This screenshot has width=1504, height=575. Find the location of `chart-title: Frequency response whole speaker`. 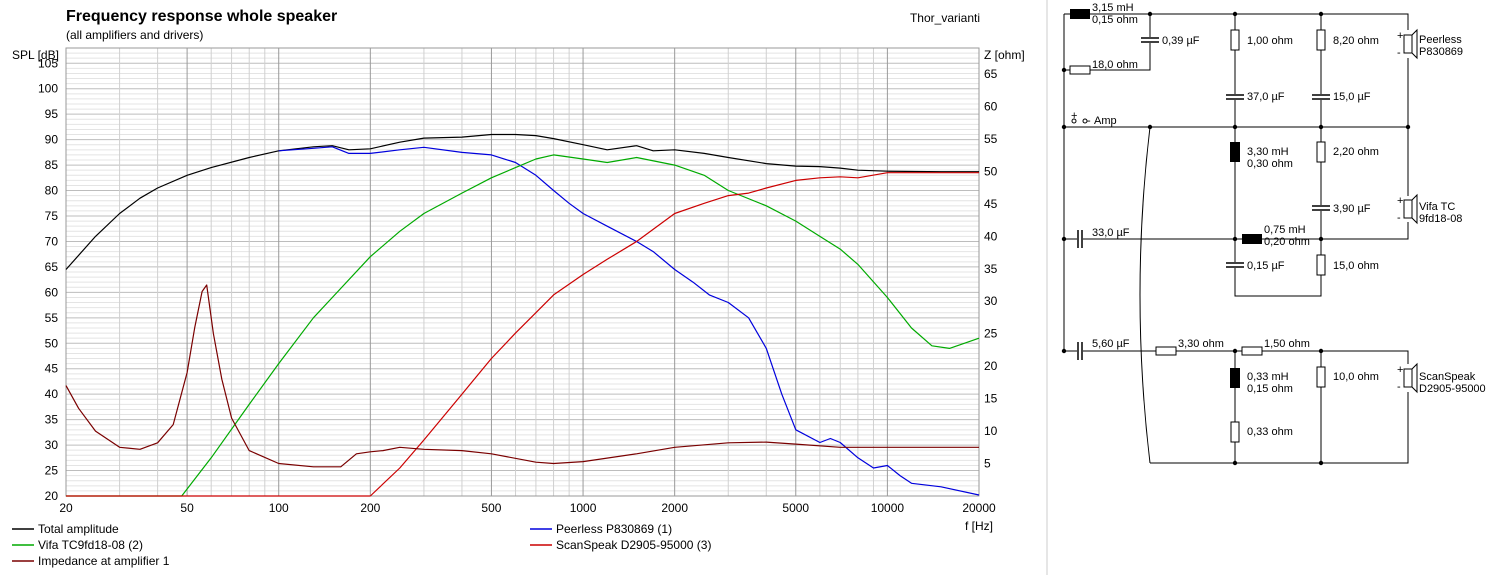

chart-title: Frequency response whole speaker is located at coordinates (201, 16).